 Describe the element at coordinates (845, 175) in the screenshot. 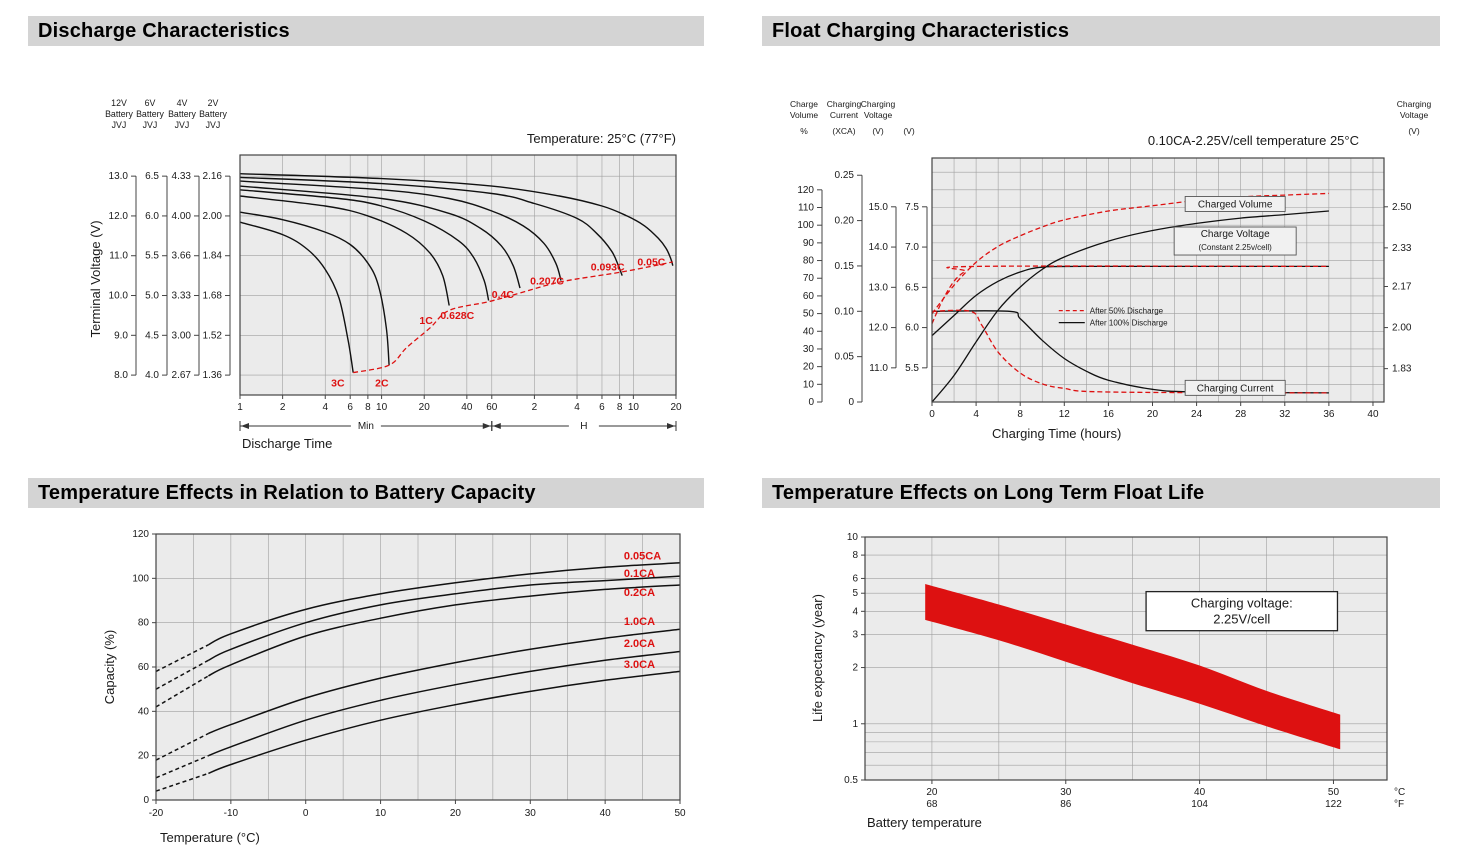

I see `svg-text: 0.25` at that location.